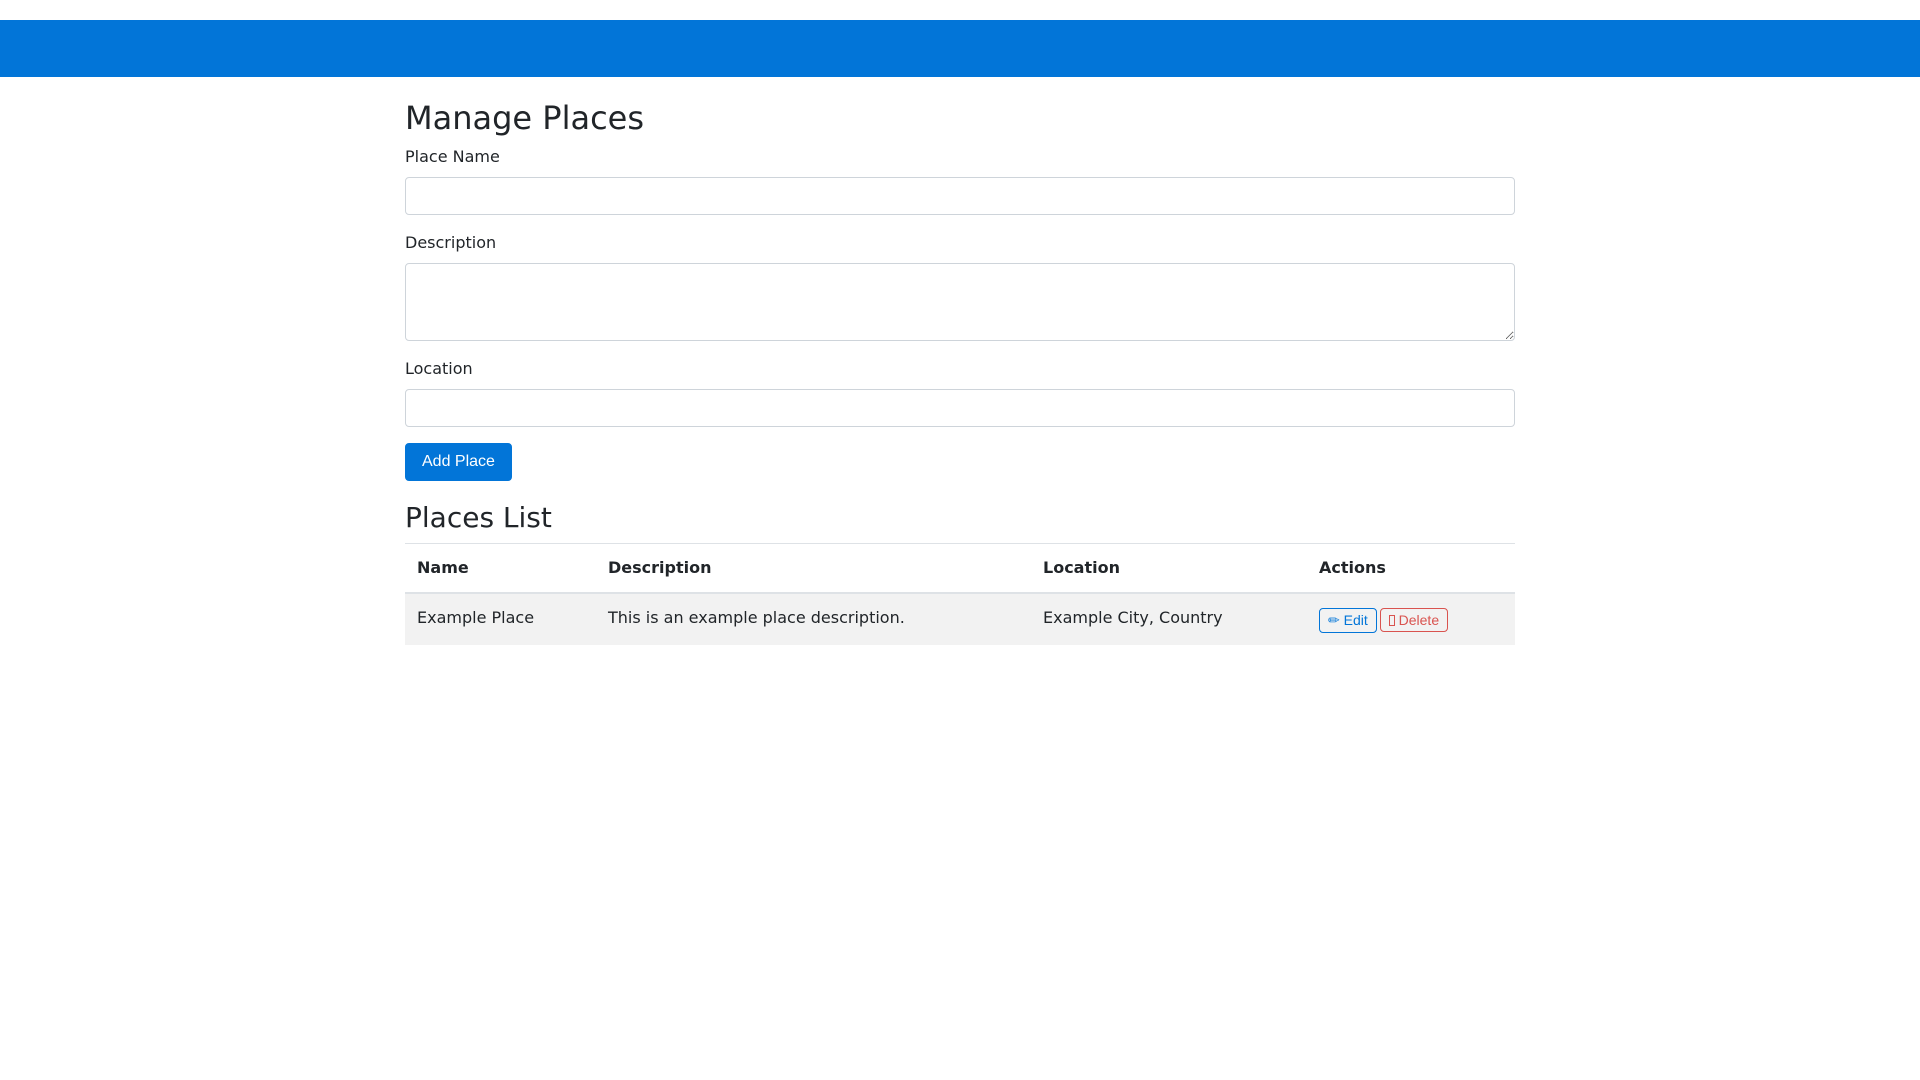 The image size is (1920, 1080). I want to click on place-name-label: Place Name, so click(452, 157).